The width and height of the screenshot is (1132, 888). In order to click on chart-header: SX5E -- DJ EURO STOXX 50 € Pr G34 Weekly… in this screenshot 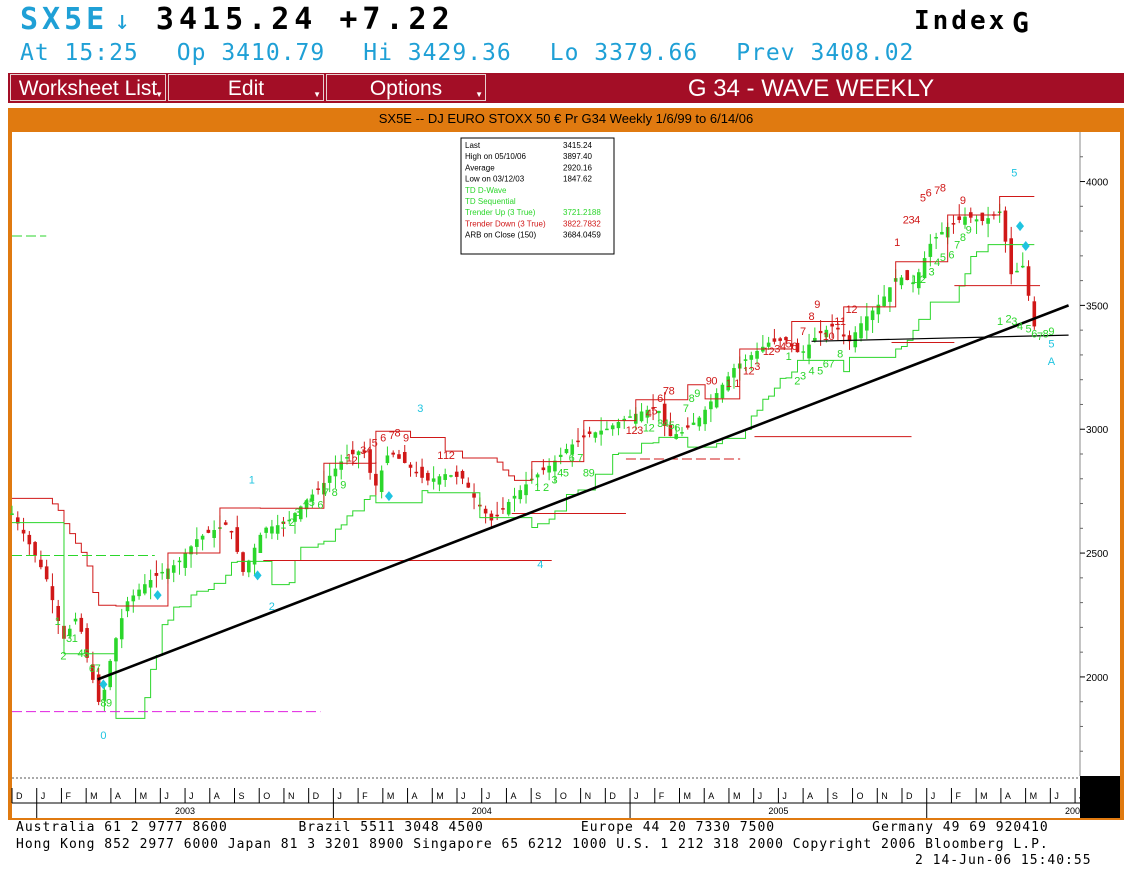, I will do `click(566, 118)`.